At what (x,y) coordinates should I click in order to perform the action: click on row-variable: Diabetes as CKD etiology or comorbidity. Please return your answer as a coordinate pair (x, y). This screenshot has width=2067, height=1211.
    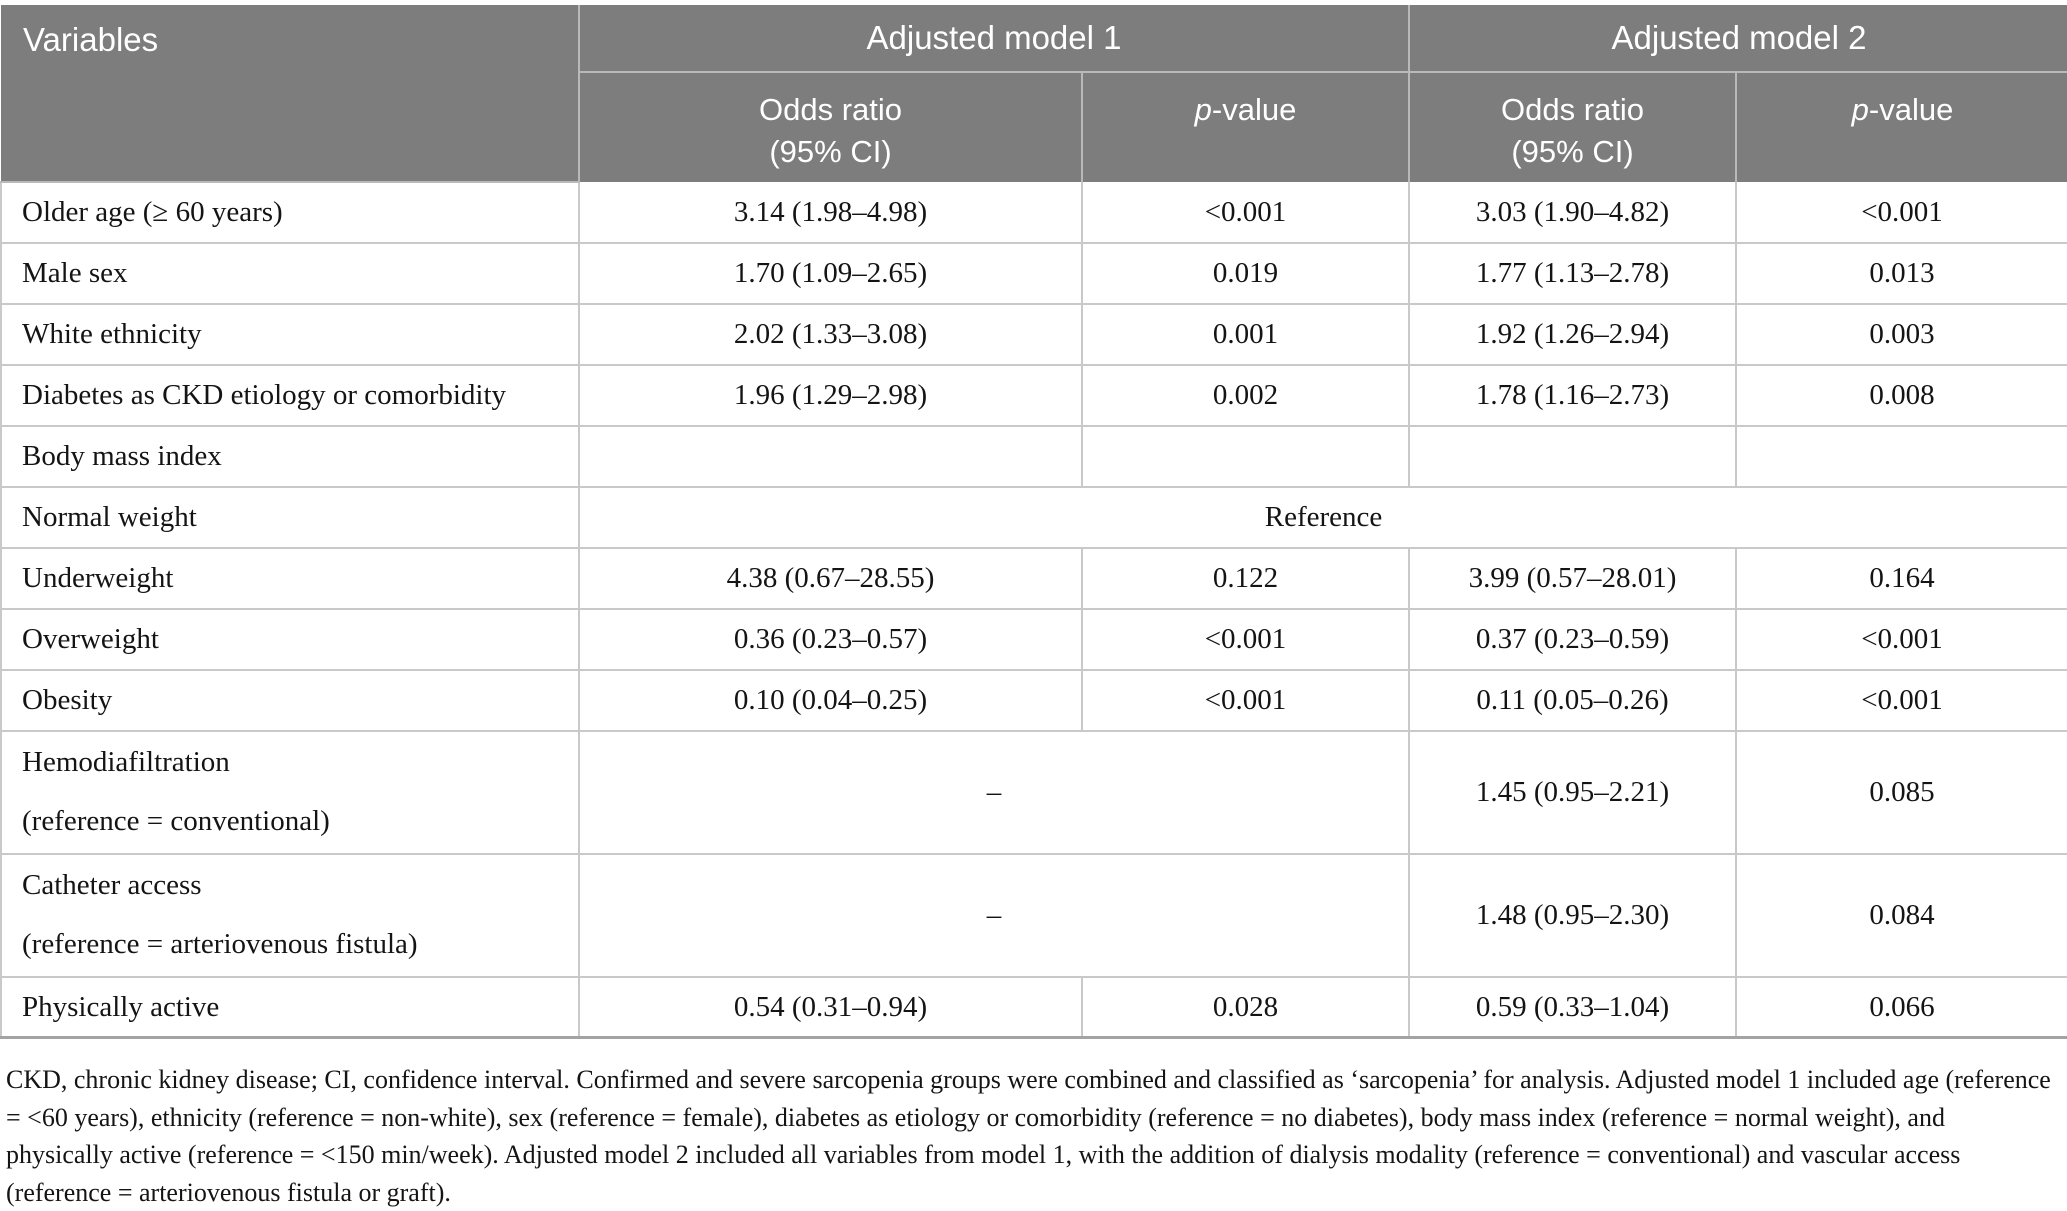
    Looking at the image, I should click on (290, 395).